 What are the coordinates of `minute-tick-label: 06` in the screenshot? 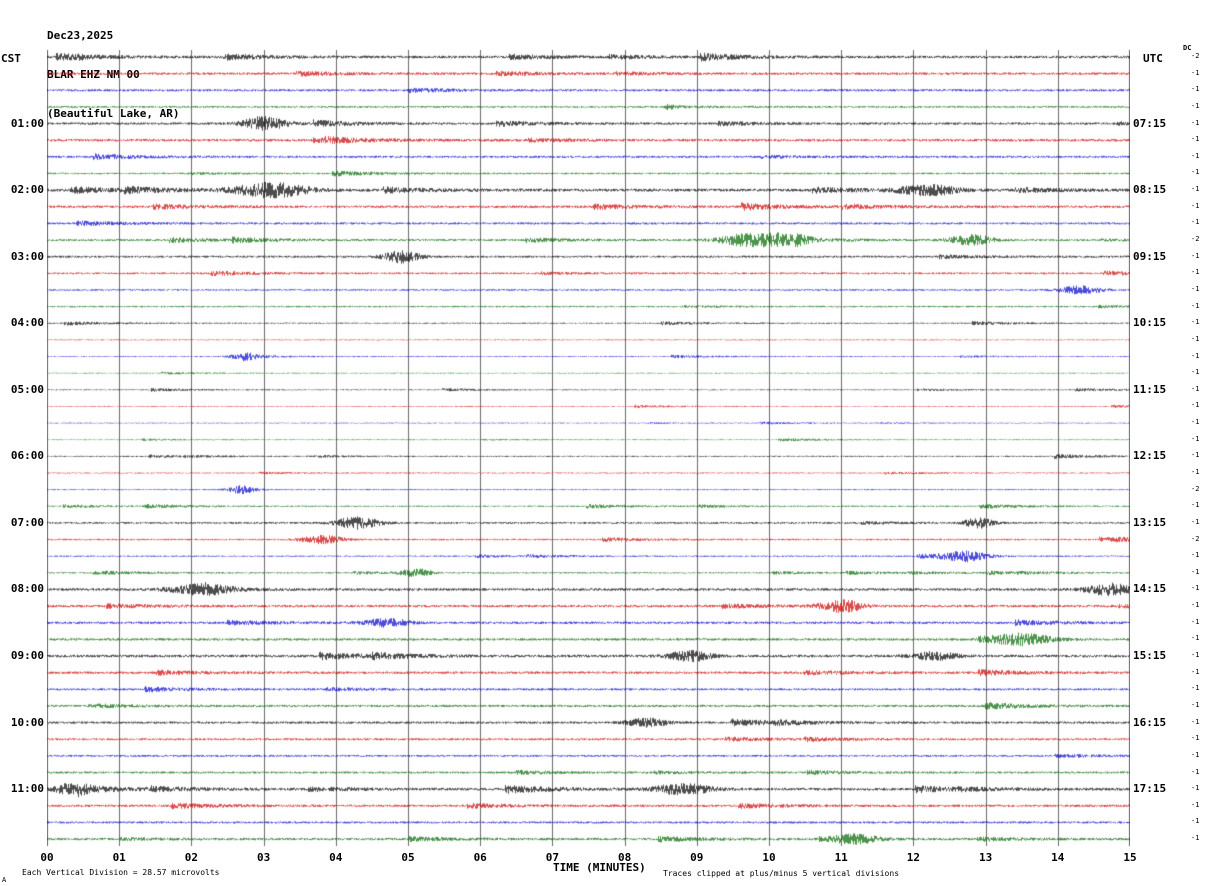 It's located at (480, 857).